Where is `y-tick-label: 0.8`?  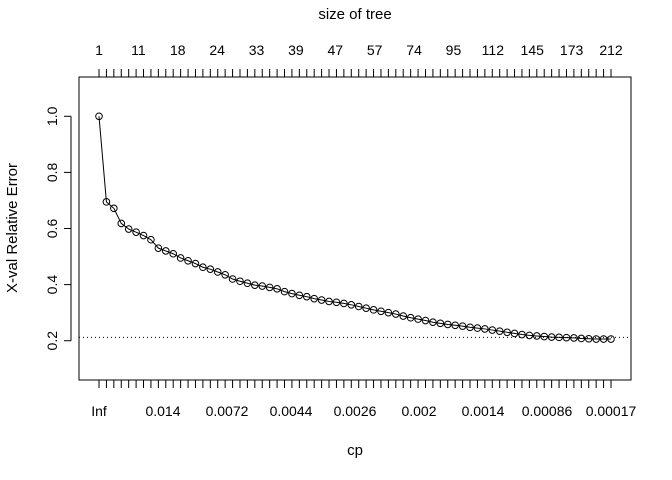
y-tick-label: 0.8 is located at coordinates (52, 172).